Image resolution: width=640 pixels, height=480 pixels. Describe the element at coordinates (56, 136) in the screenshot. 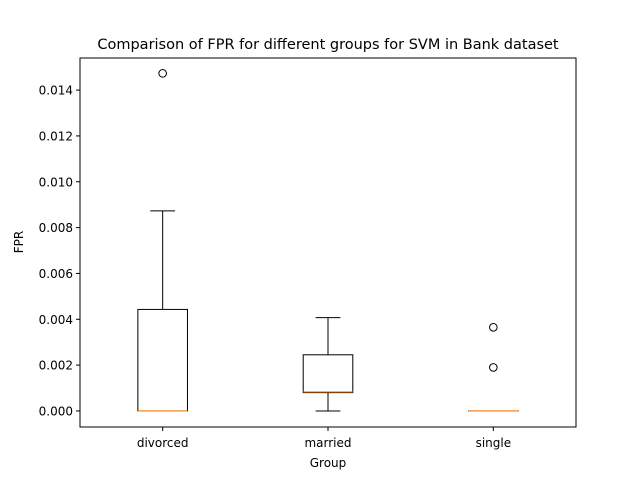

I see `y-tick-label: 0.012` at that location.